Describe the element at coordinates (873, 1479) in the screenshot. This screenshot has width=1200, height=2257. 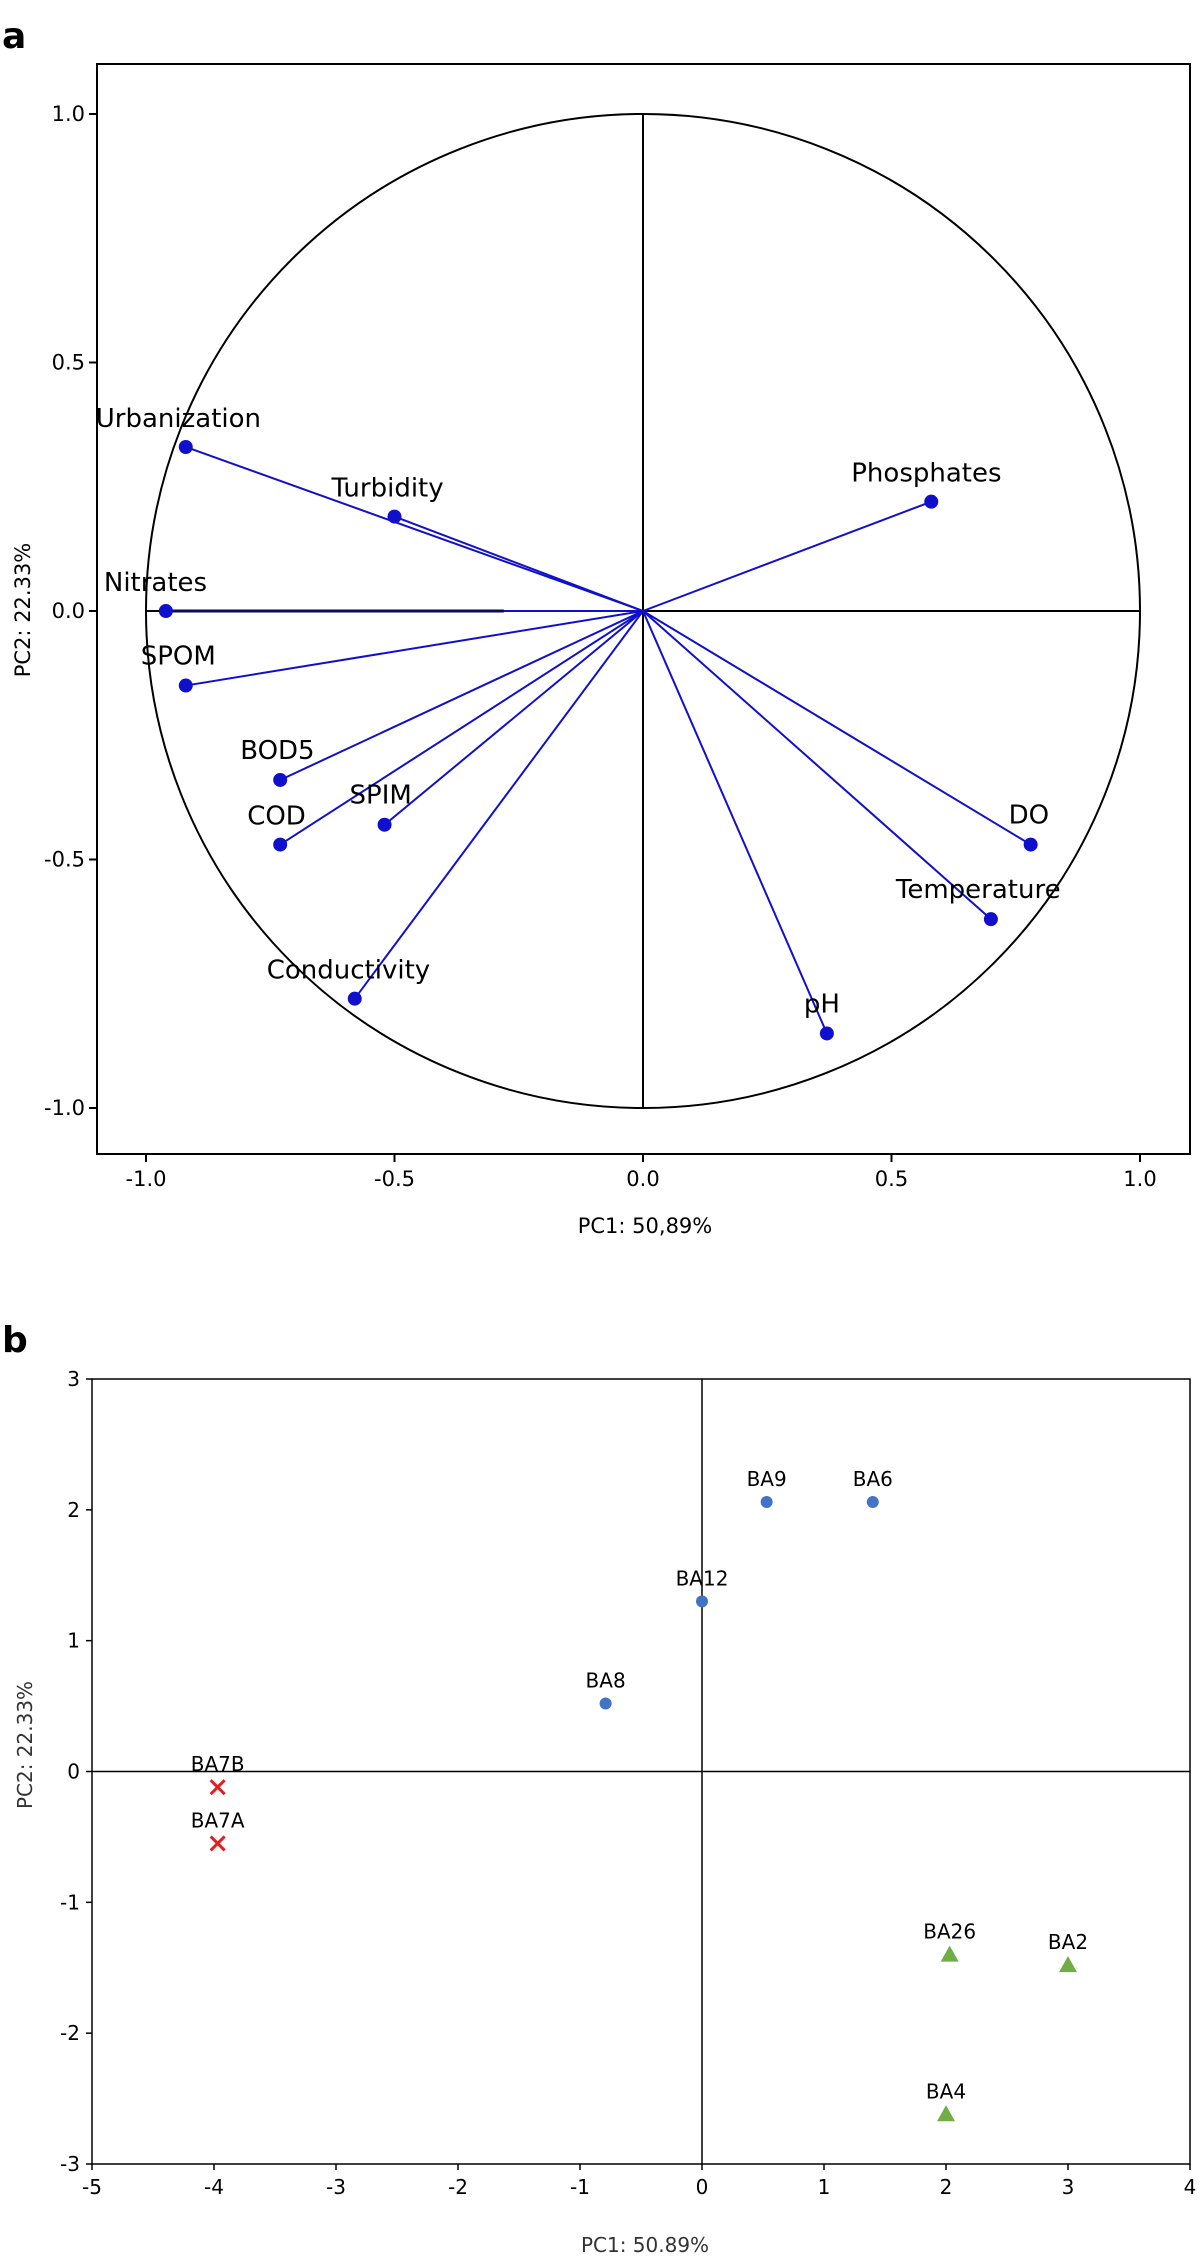
I see `label-ba6: BA6` at that location.